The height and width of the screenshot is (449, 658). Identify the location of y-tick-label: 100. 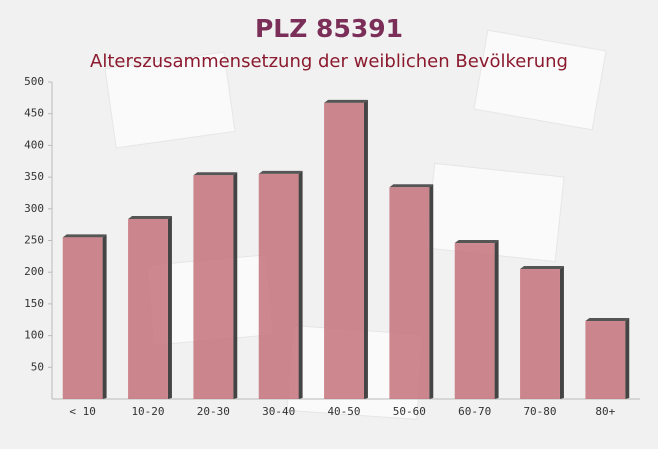
(34, 335).